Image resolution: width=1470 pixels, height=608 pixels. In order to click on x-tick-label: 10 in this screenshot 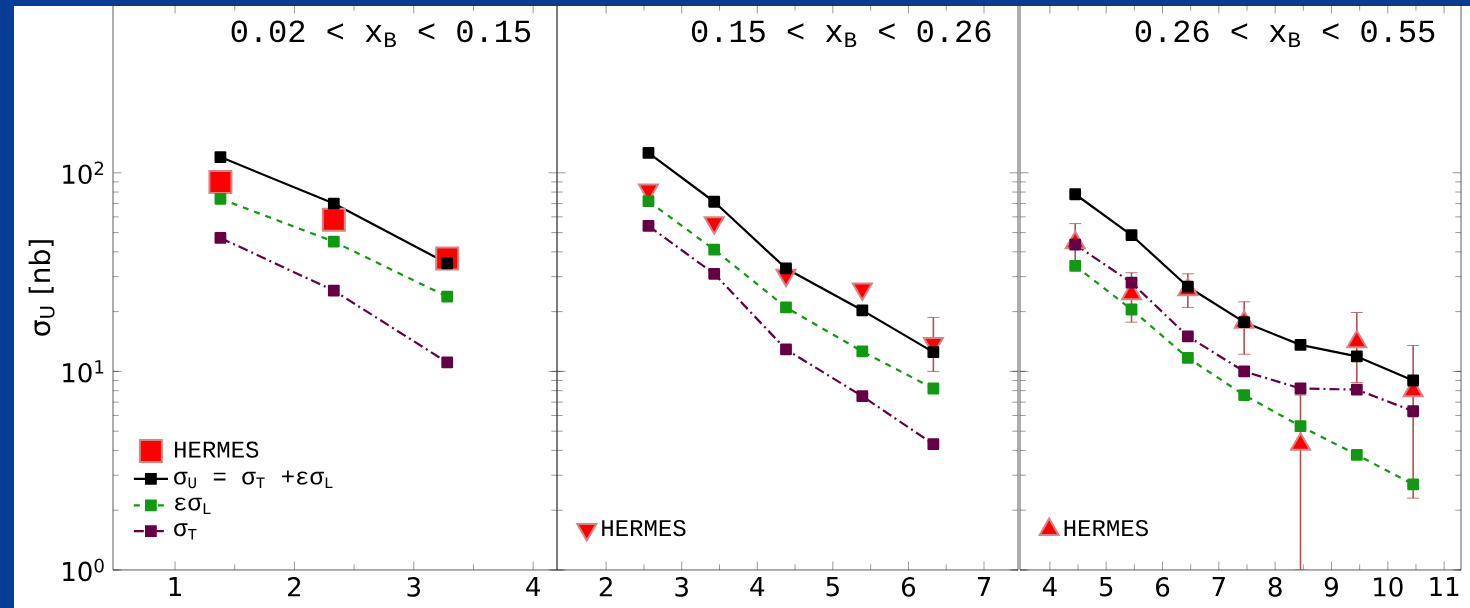, I will do `click(1388, 587)`.